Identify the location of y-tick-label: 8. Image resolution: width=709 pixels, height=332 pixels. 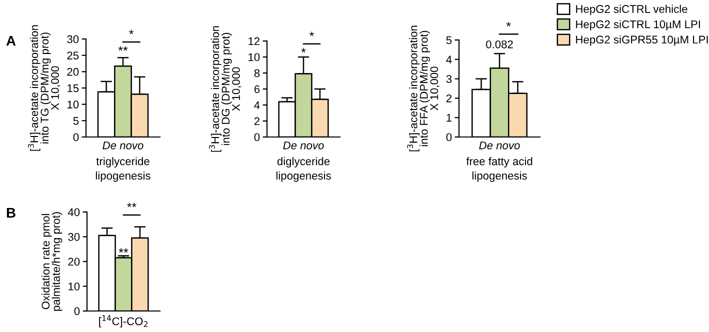
(257, 73).